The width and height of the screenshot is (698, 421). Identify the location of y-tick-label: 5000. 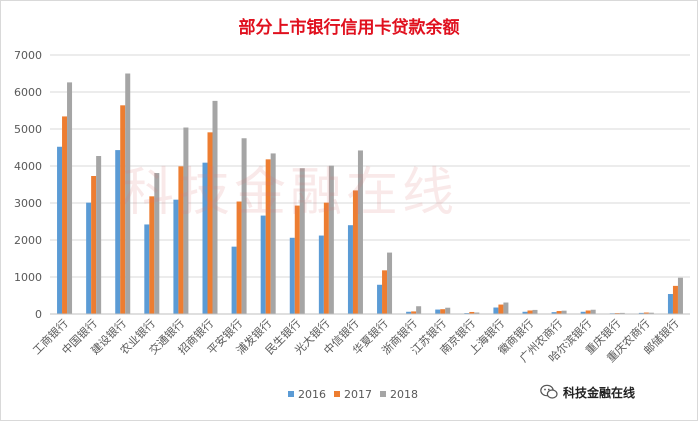
(28, 129).